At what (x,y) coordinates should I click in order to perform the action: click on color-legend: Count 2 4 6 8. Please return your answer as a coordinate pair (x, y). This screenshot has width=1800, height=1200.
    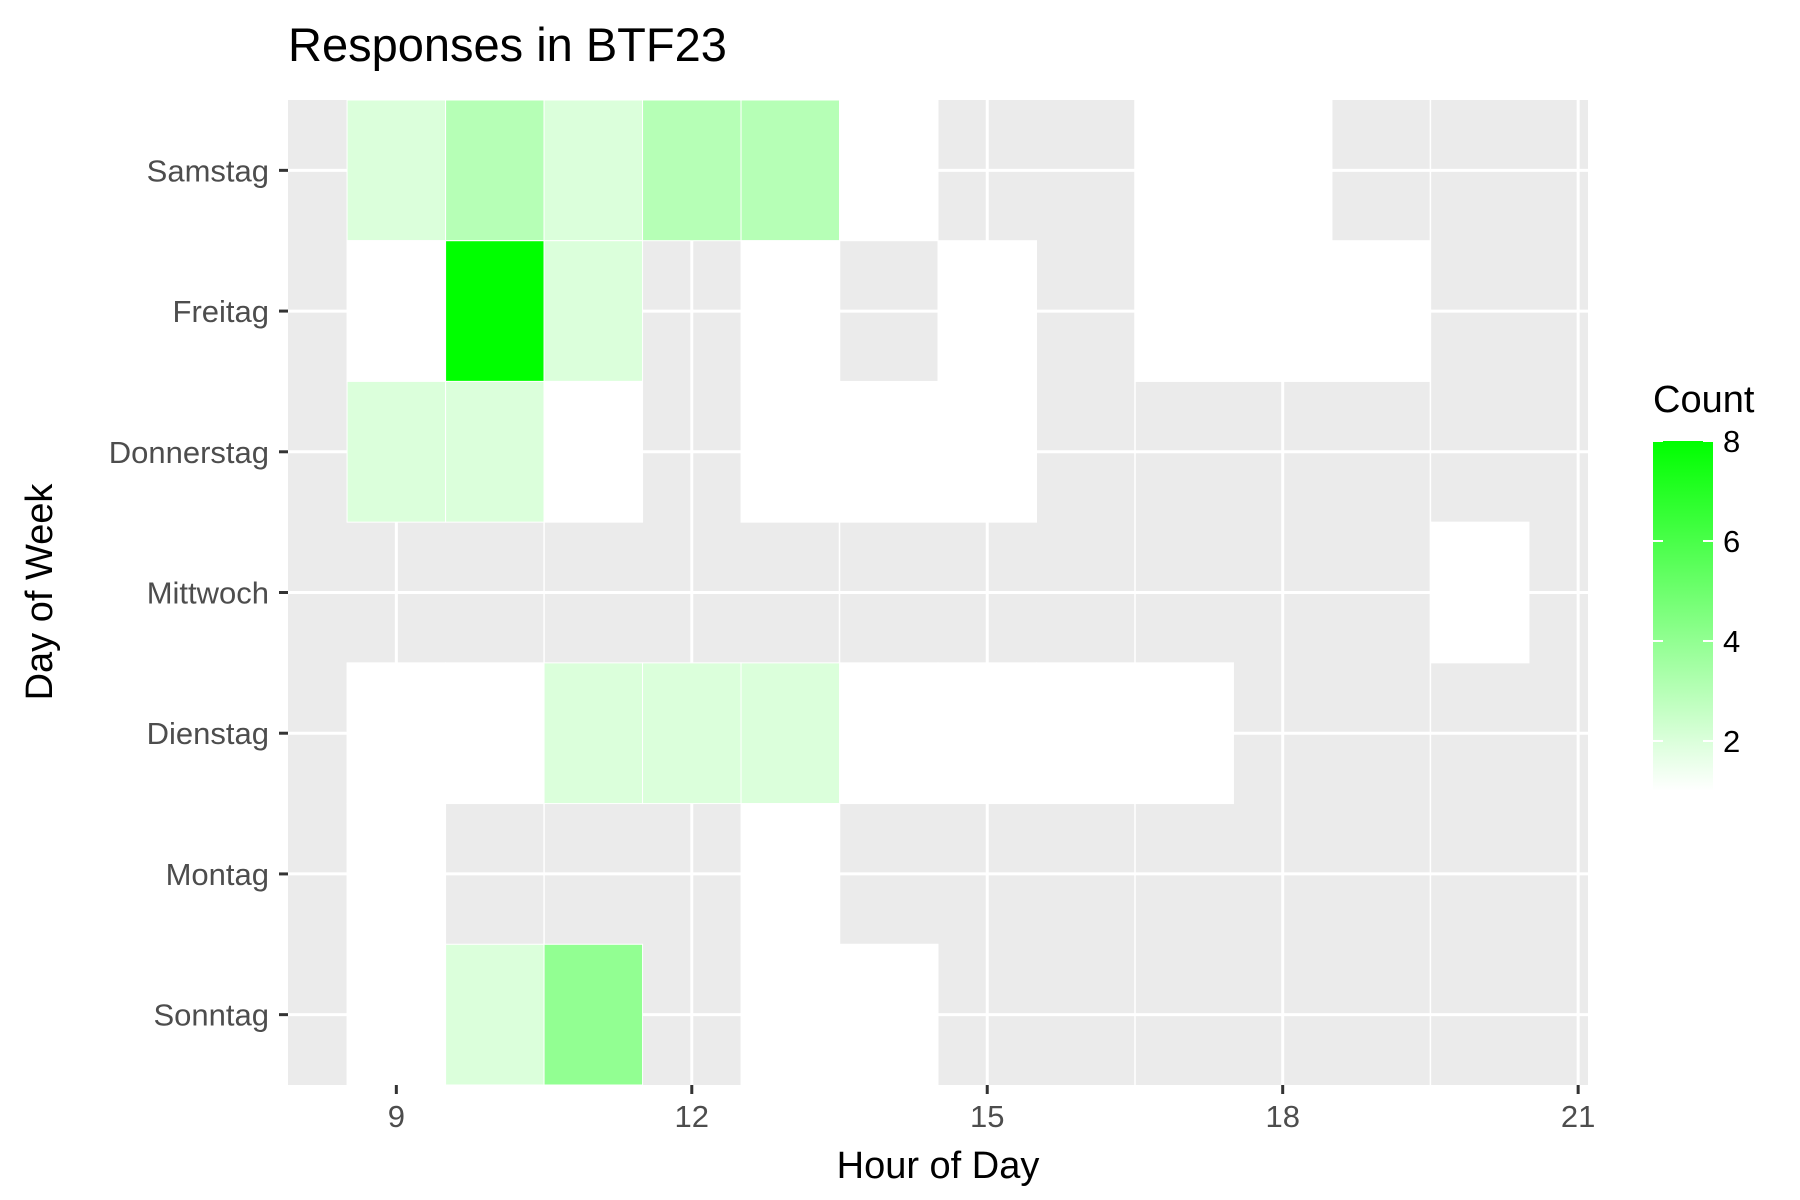
    Looking at the image, I should click on (1704, 585).